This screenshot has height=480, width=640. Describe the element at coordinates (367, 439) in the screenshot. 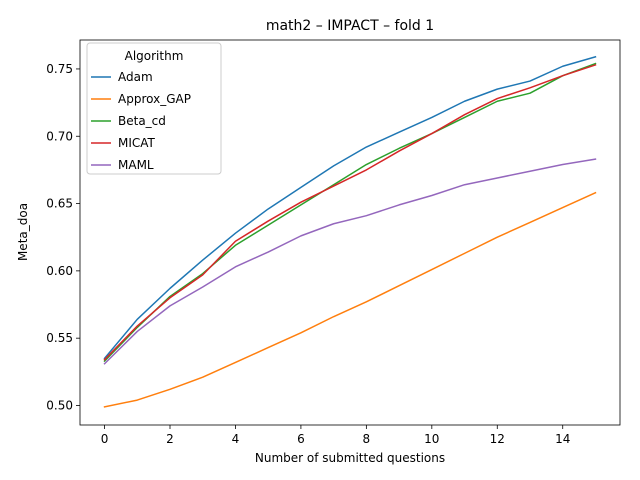

I see `x-tick-label: 8` at that location.